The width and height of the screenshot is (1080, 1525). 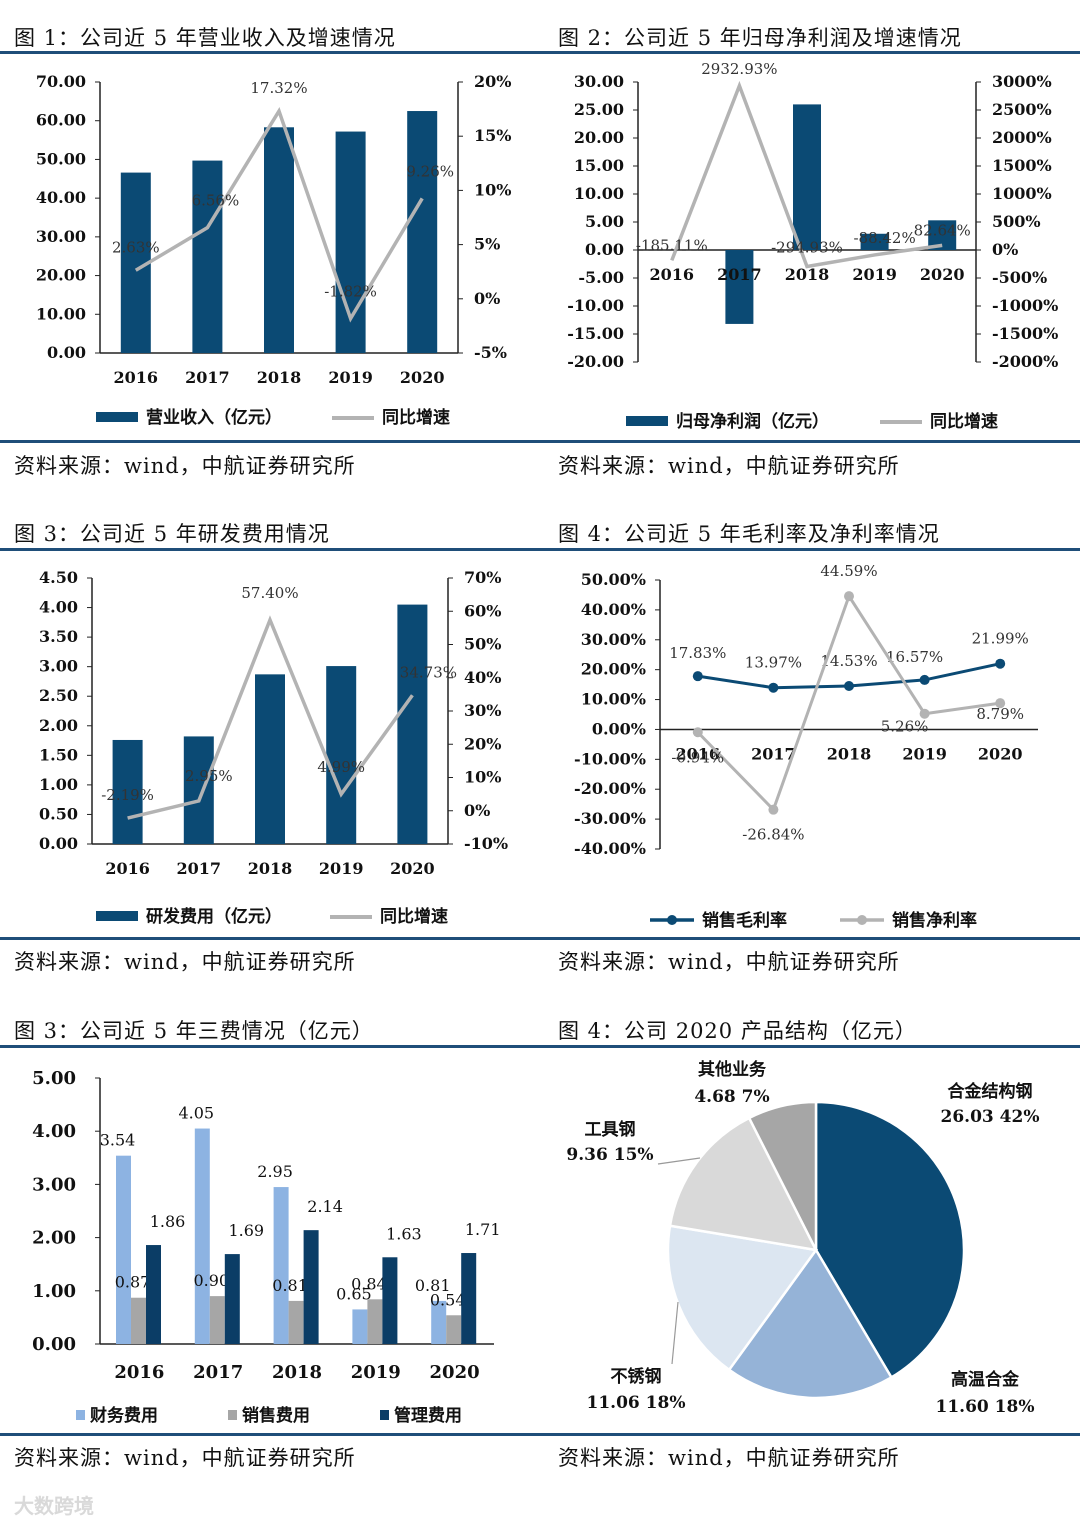 I want to click on bar-data-label: 1.63, so click(x=404, y=1233).